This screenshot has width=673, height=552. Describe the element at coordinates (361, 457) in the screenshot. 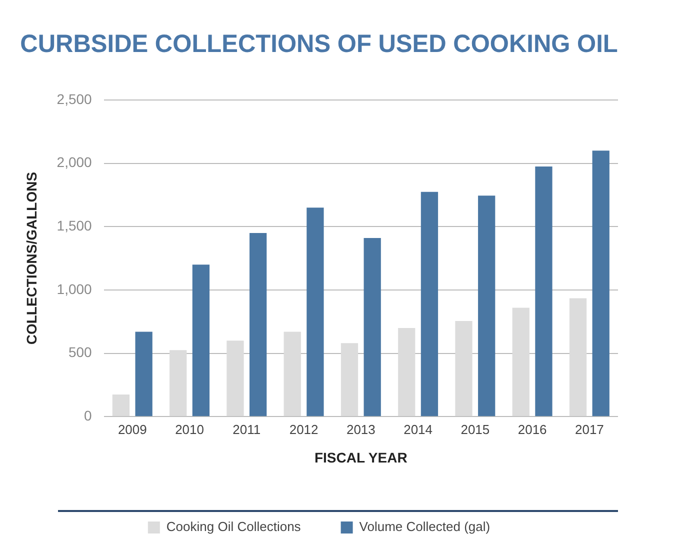

I see `x-axis-title: FISCAL YEAR` at that location.